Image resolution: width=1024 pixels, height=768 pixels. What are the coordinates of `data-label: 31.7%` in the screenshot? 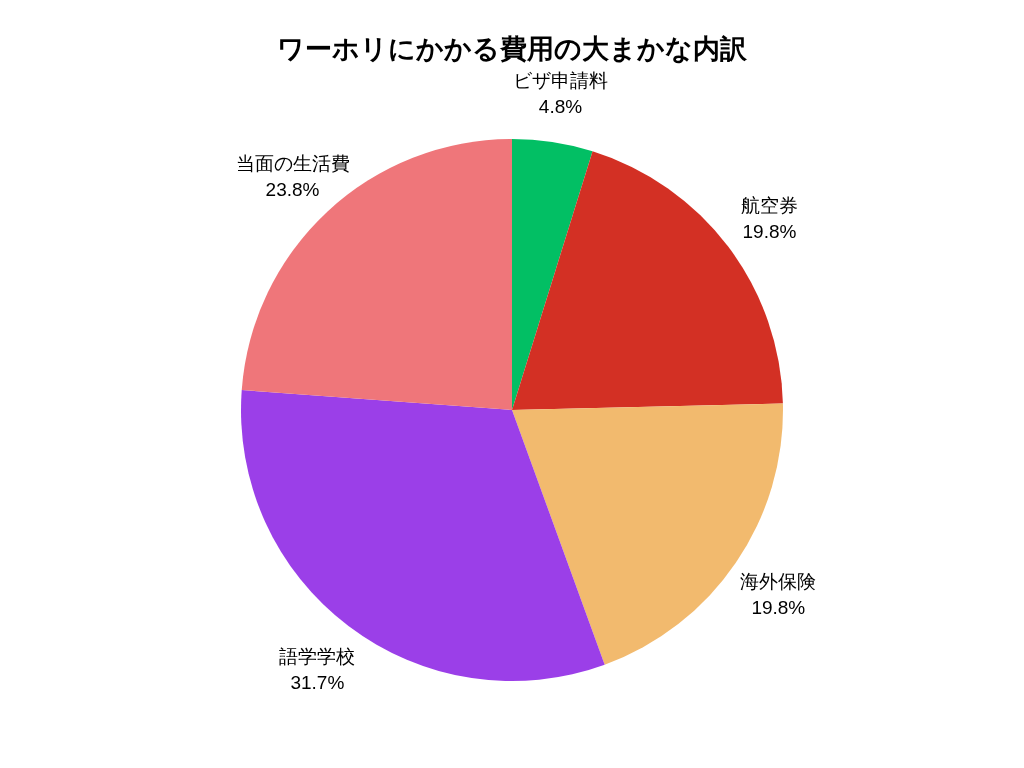 It's located at (317, 683).